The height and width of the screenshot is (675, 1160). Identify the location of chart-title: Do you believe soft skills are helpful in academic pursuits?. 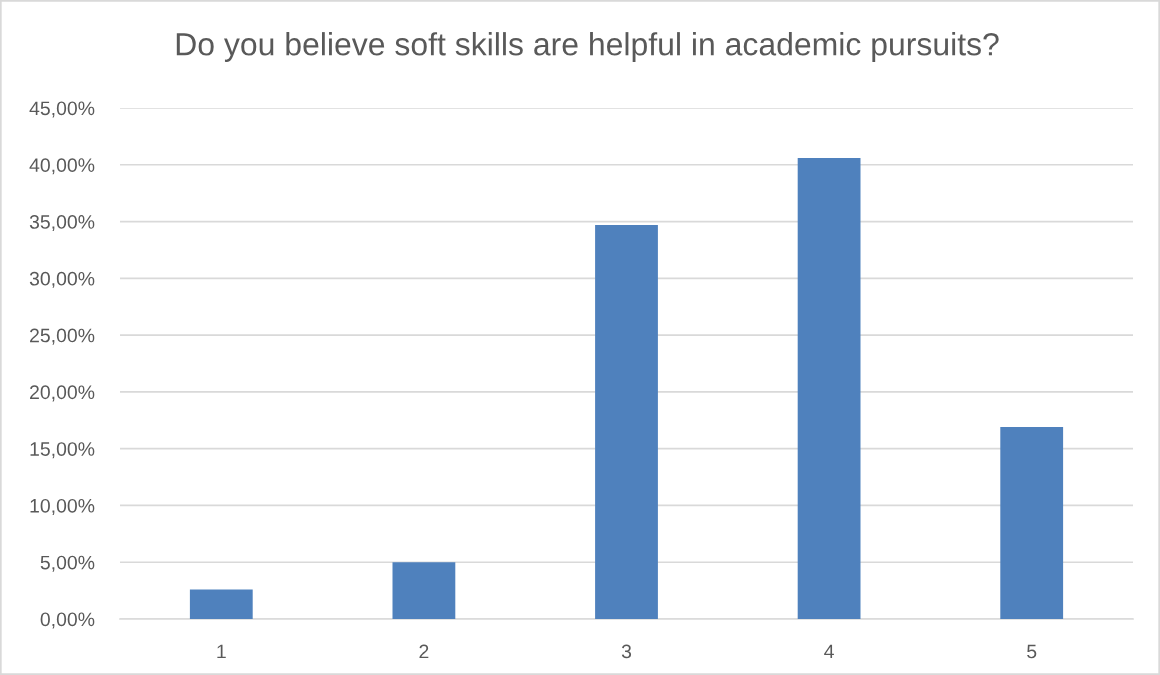
(587, 47).